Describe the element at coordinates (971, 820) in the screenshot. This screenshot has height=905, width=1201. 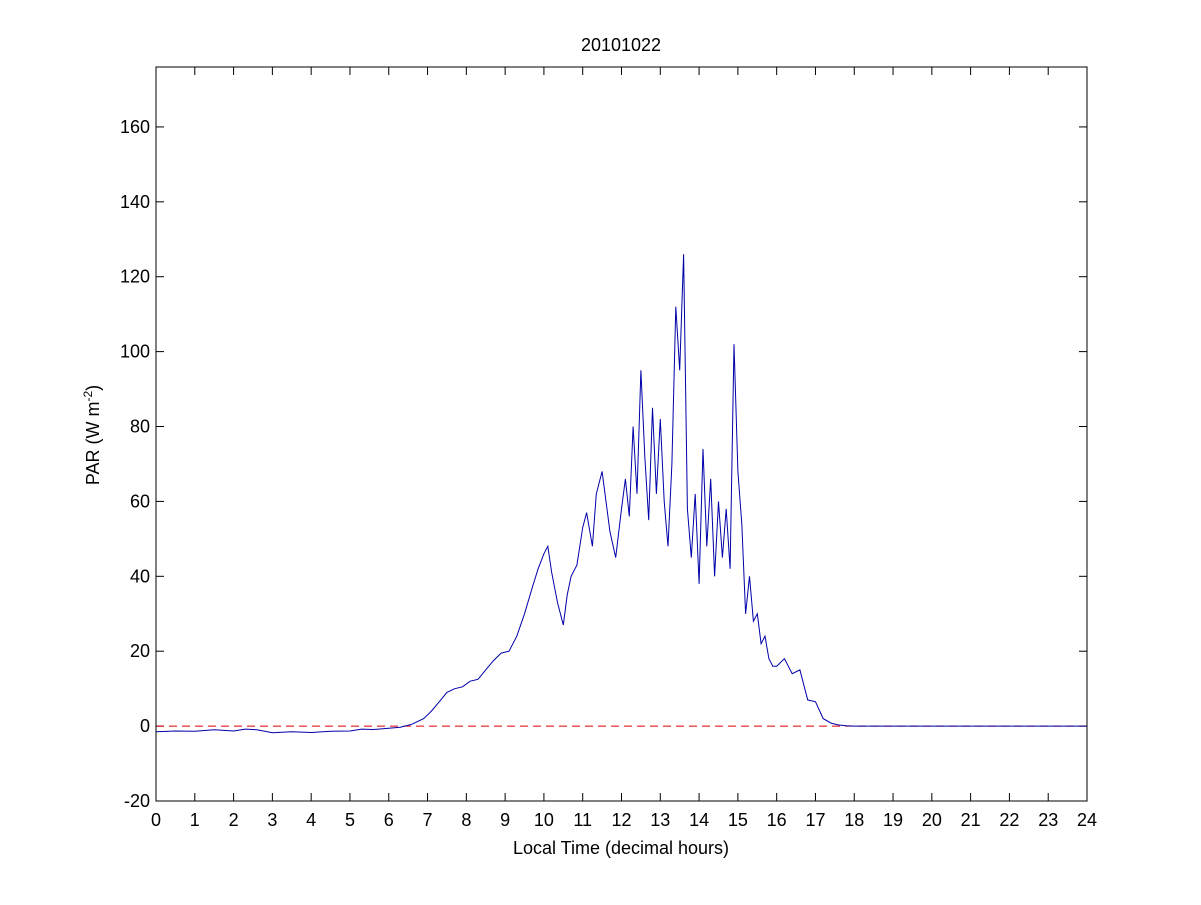
I see `x-tick-label: 21` at that location.